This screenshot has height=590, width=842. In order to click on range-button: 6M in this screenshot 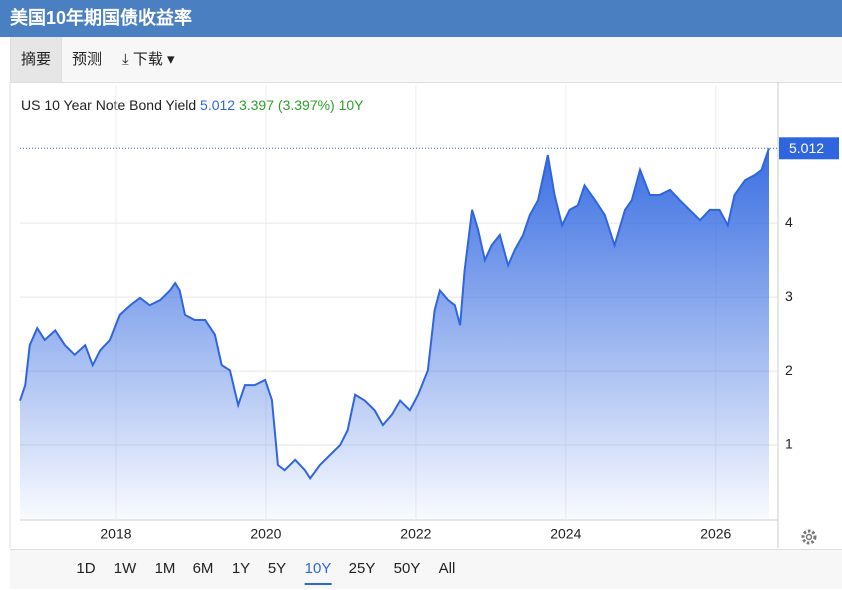, I will do `click(203, 568)`.